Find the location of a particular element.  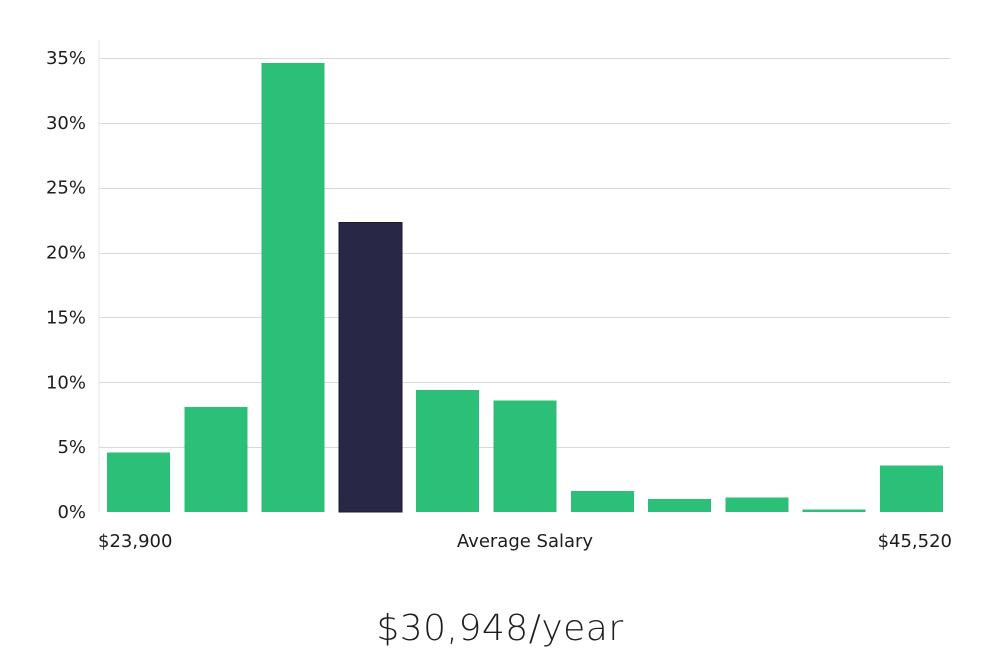

y-axis-ticks: 0% 5% 10% 15% 20% 25% 30% 35% is located at coordinates (66, 285).